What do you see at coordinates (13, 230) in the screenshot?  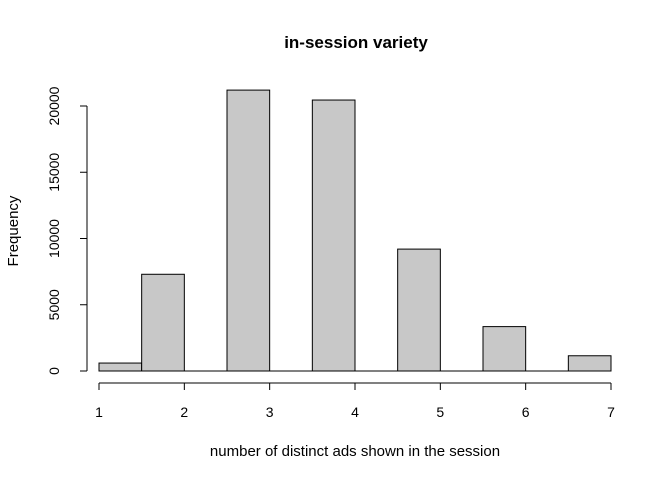 I see `y-axis-label: Frequency` at bounding box center [13, 230].